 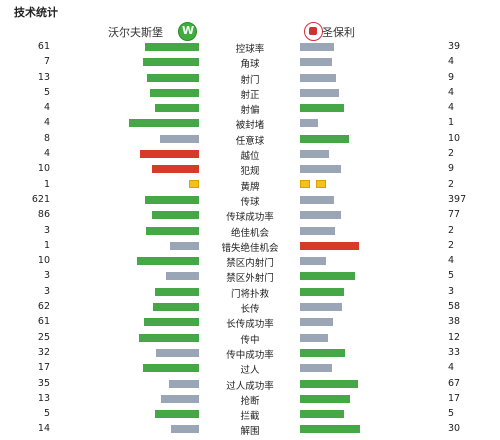 I want to click on stat-row: 10 犯规 9, so click(x=250, y=169).